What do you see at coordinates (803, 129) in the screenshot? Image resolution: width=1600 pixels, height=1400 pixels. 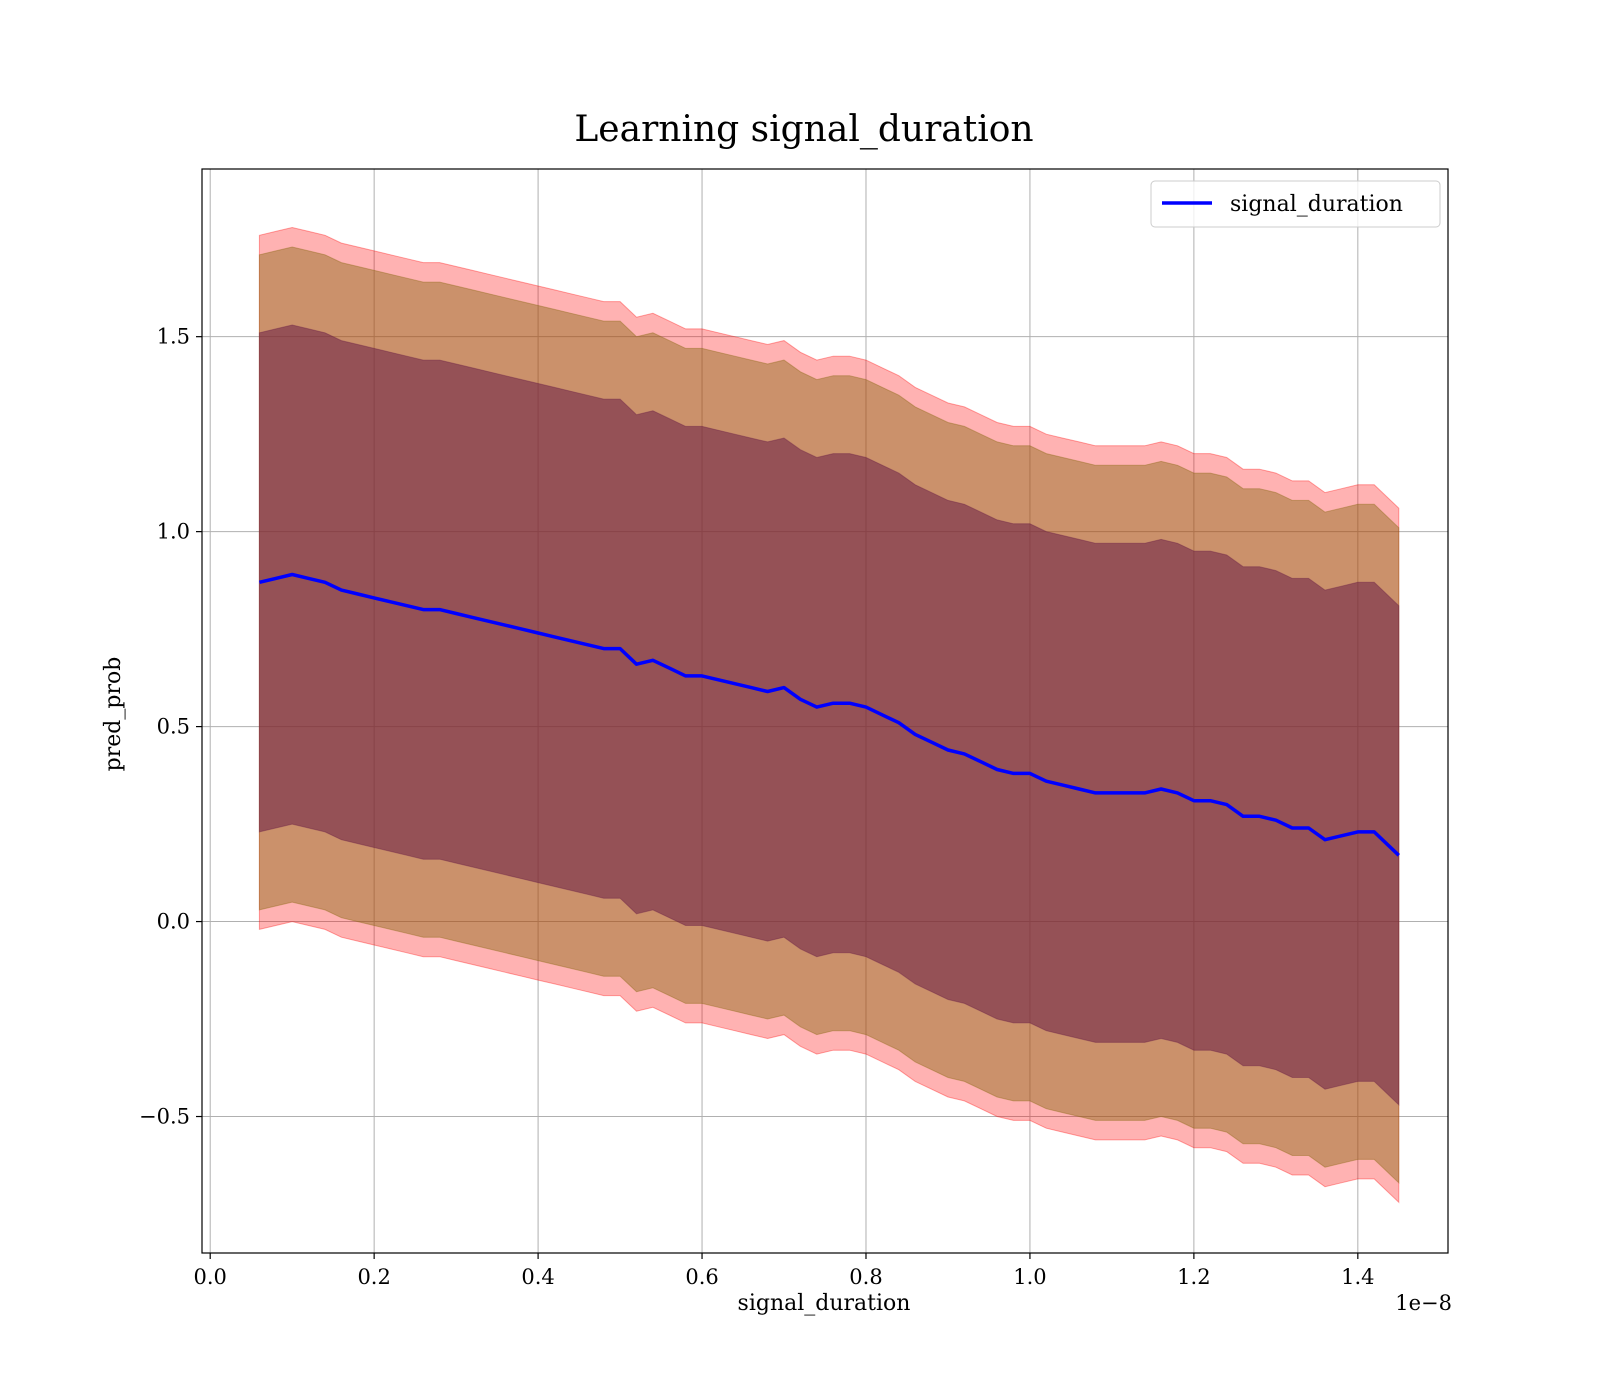 I see `chart-title: Learning signal_duration` at bounding box center [803, 129].